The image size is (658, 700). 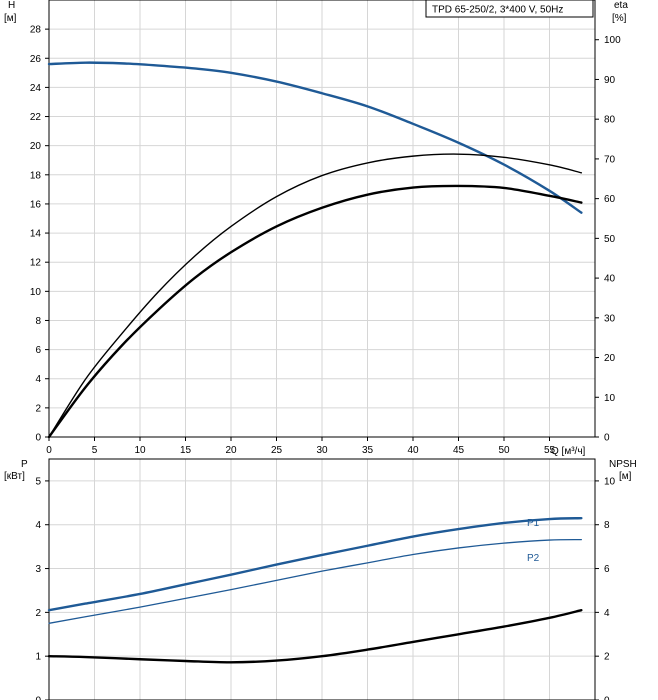 I want to click on top-ytick-label-10: 10, so click(x=36, y=292).